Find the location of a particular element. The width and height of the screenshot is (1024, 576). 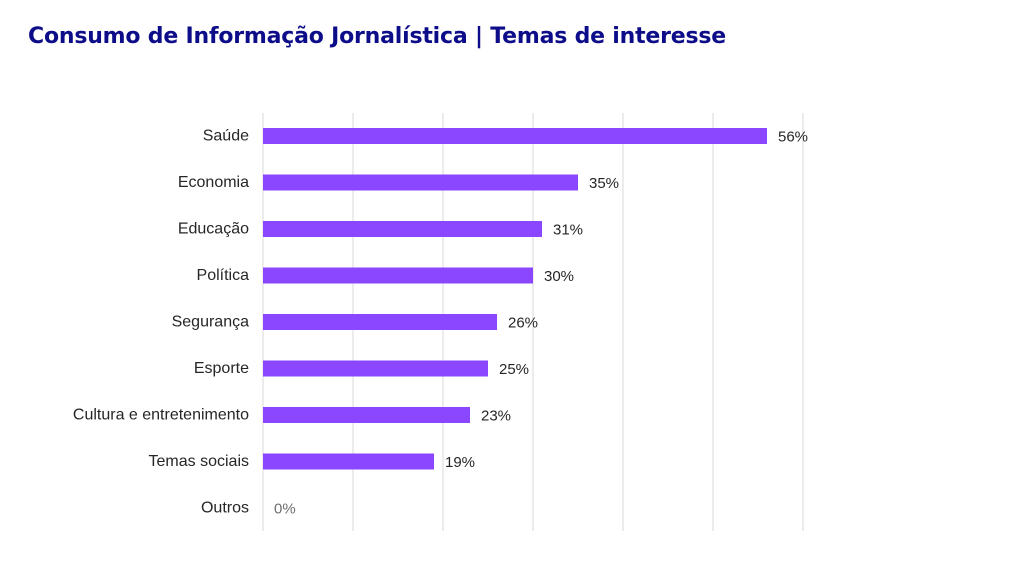

category-label: Economia is located at coordinates (213, 182).